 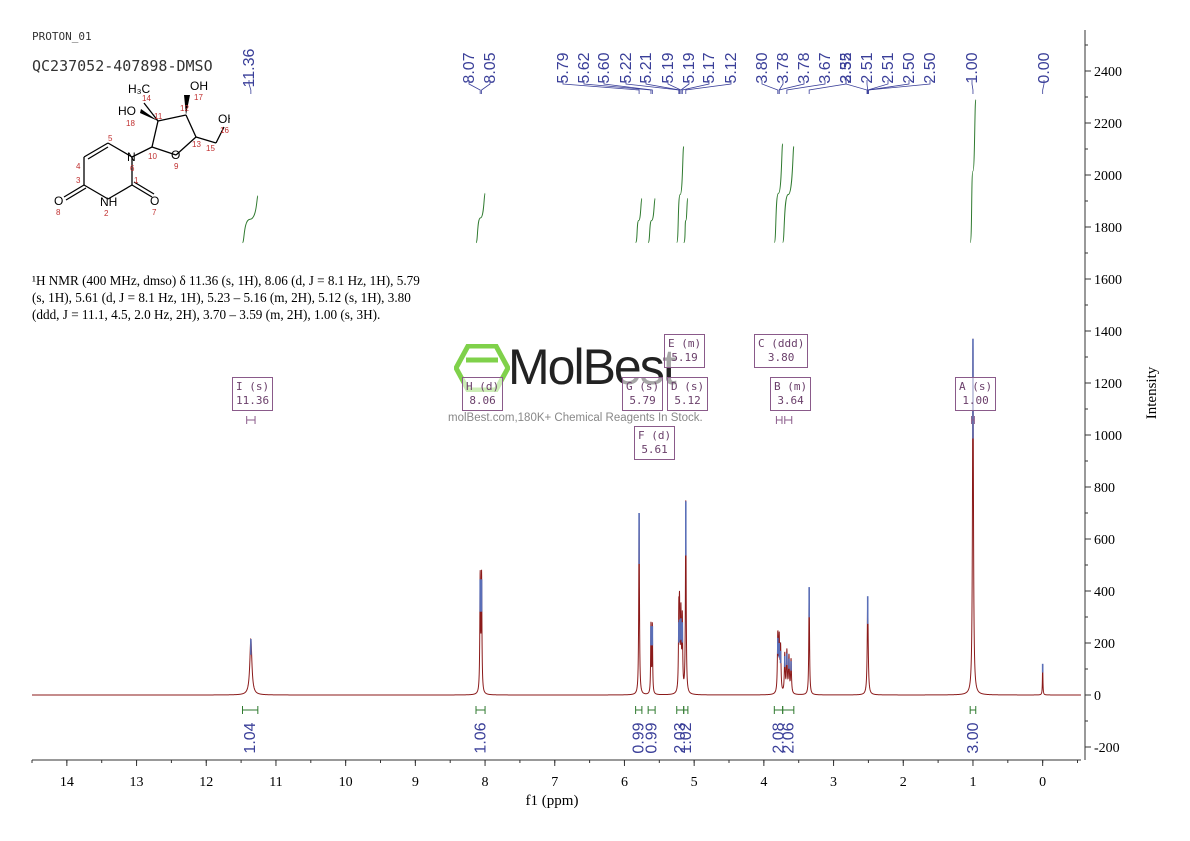 I want to click on peak-label: 5.21, so click(x=646, y=67).